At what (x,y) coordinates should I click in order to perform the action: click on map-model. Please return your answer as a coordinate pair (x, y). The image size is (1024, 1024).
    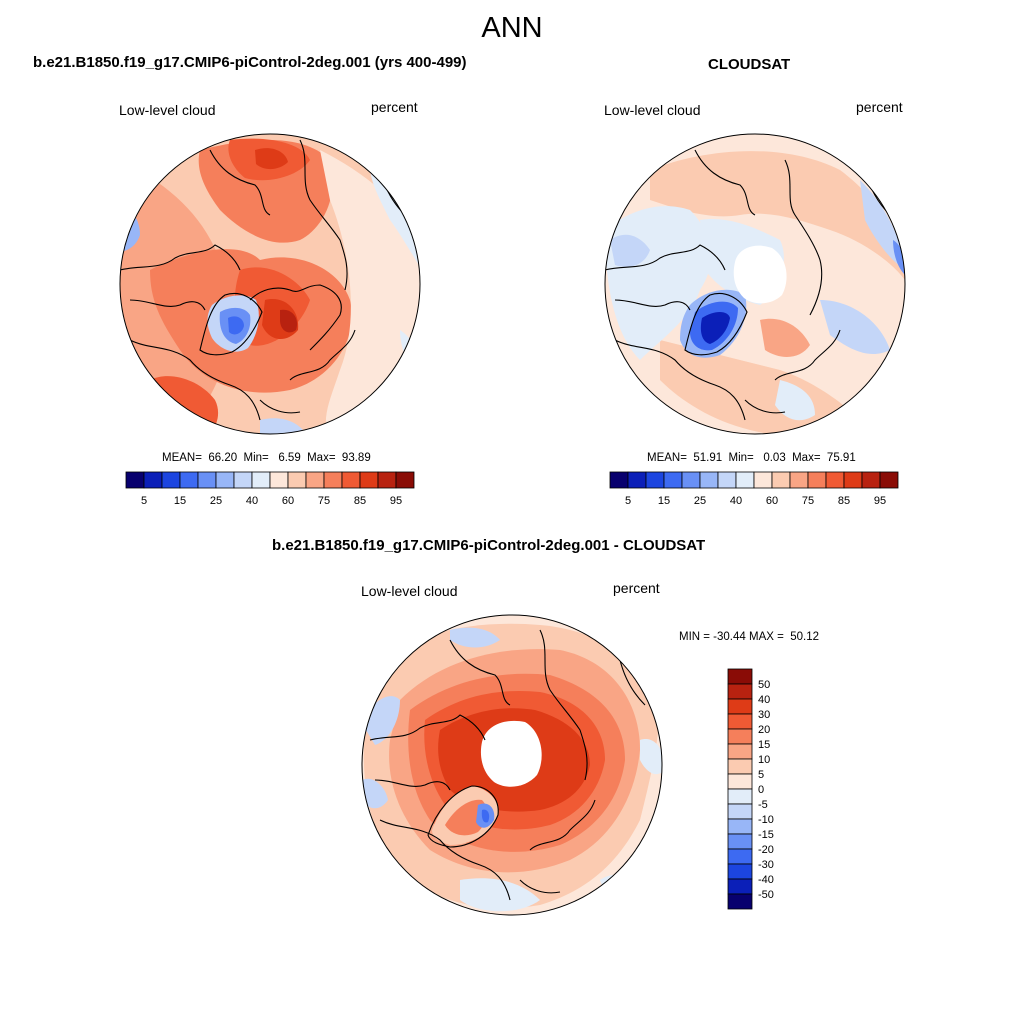
    Looking at the image, I should click on (270, 284).